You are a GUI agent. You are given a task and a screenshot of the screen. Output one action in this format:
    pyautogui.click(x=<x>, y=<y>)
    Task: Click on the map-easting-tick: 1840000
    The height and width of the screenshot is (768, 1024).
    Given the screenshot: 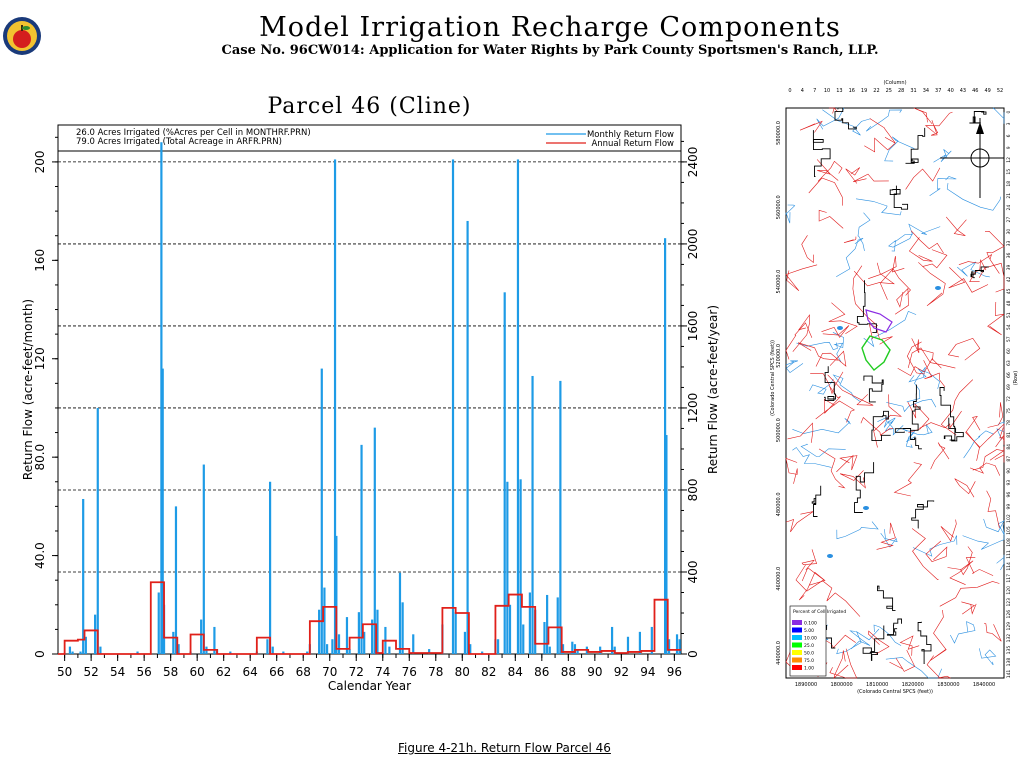 What is the action you would take?
    pyautogui.click(x=984, y=685)
    